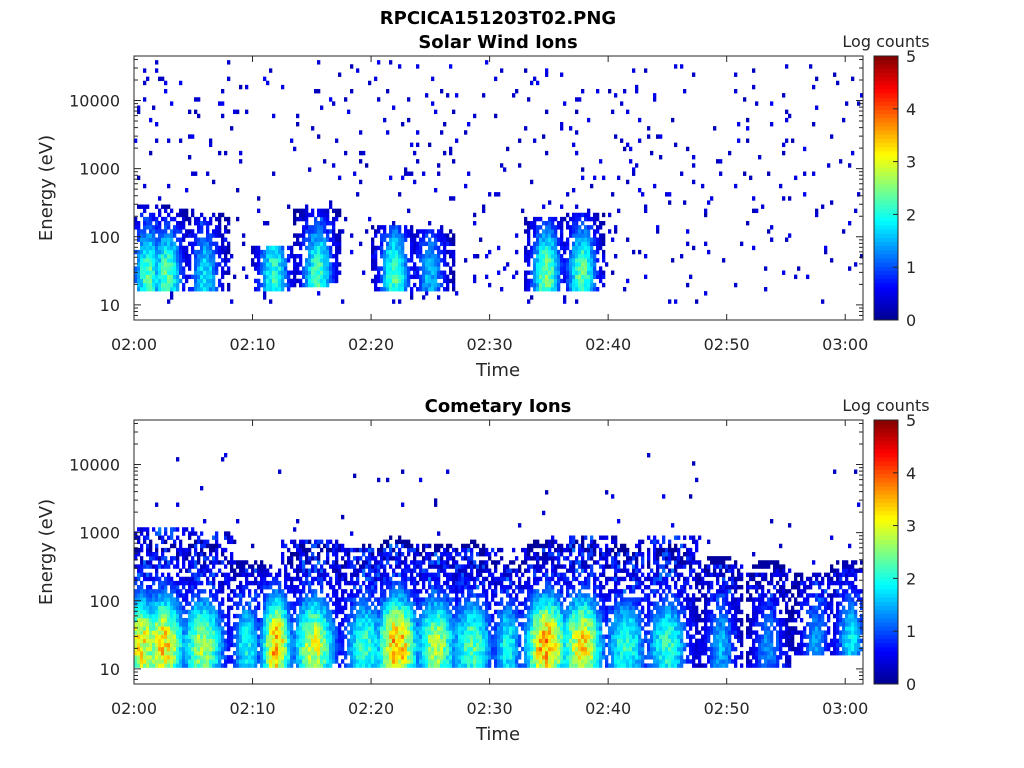 Image resolution: width=1024 pixels, height=768 pixels. Describe the element at coordinates (886, 198) in the screenshot. I see `colorbar-segment` at that location.